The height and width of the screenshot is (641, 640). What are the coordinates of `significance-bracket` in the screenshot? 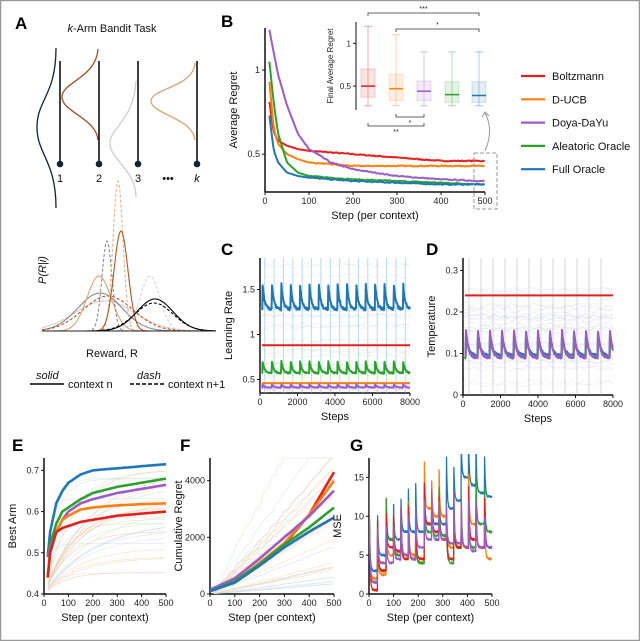 It's located at (396, 125).